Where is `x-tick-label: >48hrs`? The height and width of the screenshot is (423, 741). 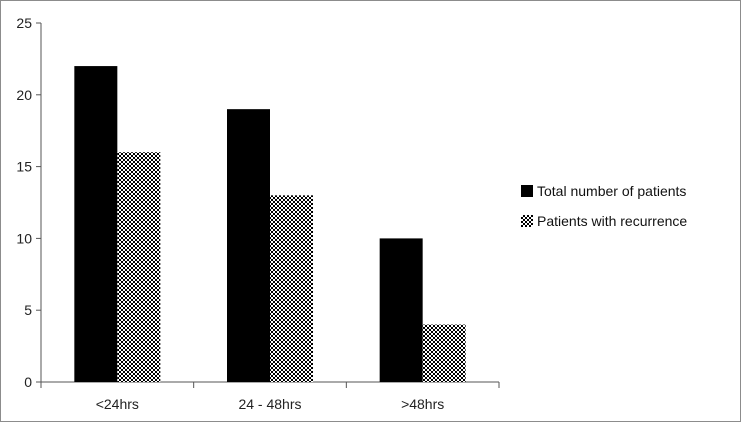
x-tick-label: >48hrs is located at coordinates (422, 404).